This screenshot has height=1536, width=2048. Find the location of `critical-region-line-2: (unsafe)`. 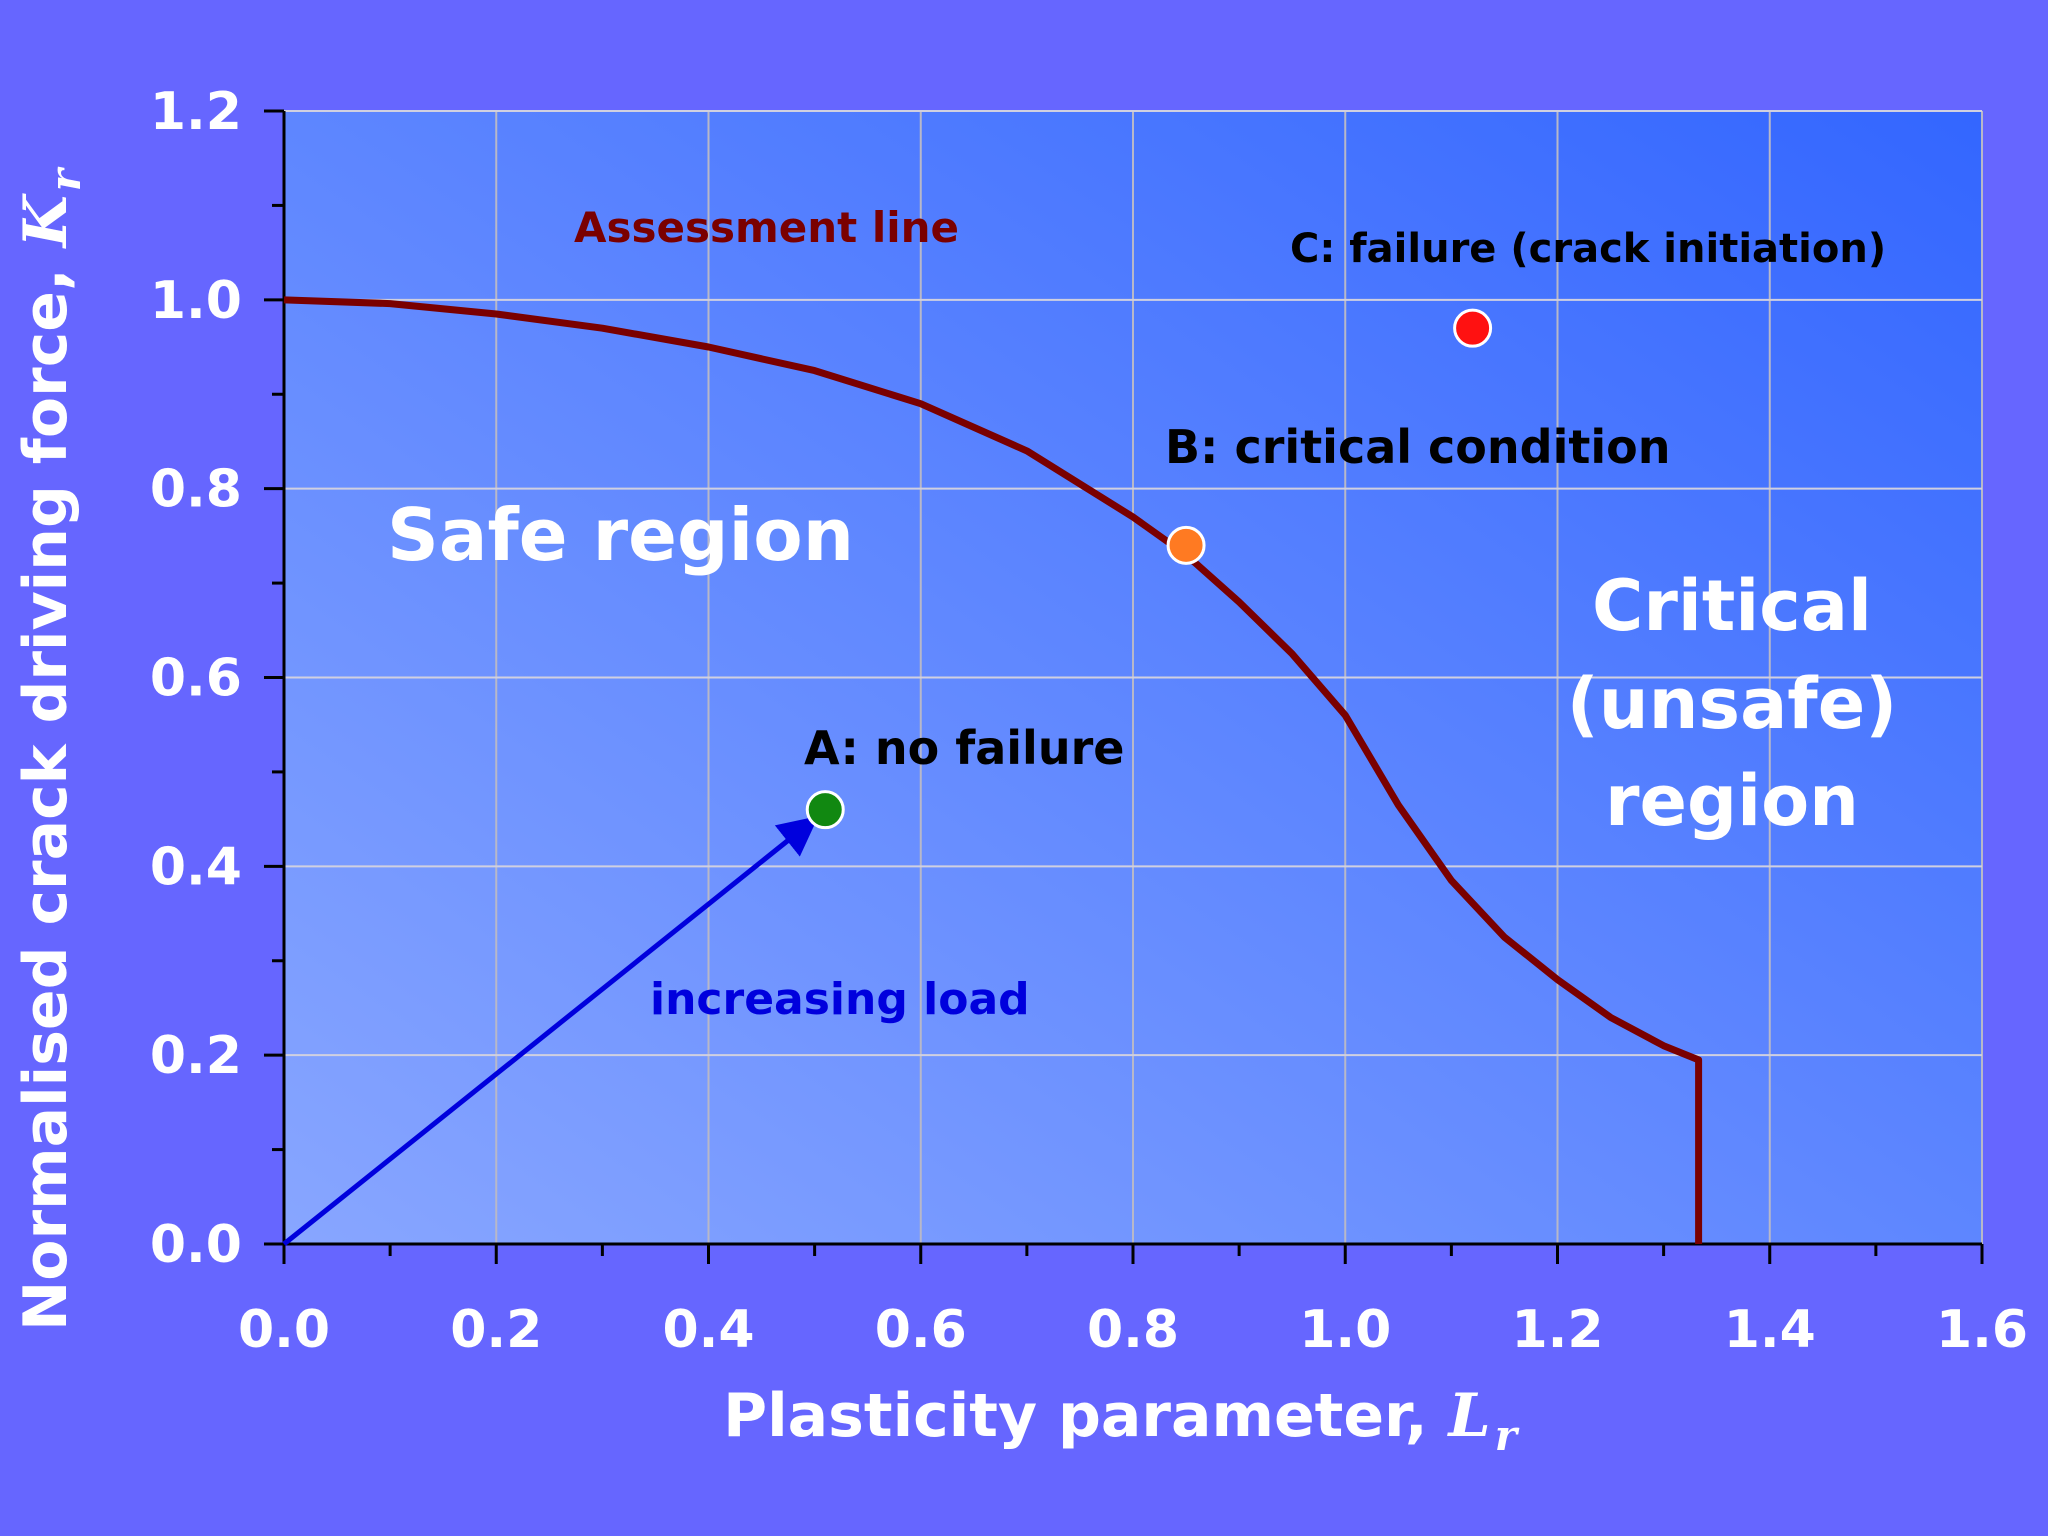

critical-region-line-2: (unsafe) is located at coordinates (1732, 704).